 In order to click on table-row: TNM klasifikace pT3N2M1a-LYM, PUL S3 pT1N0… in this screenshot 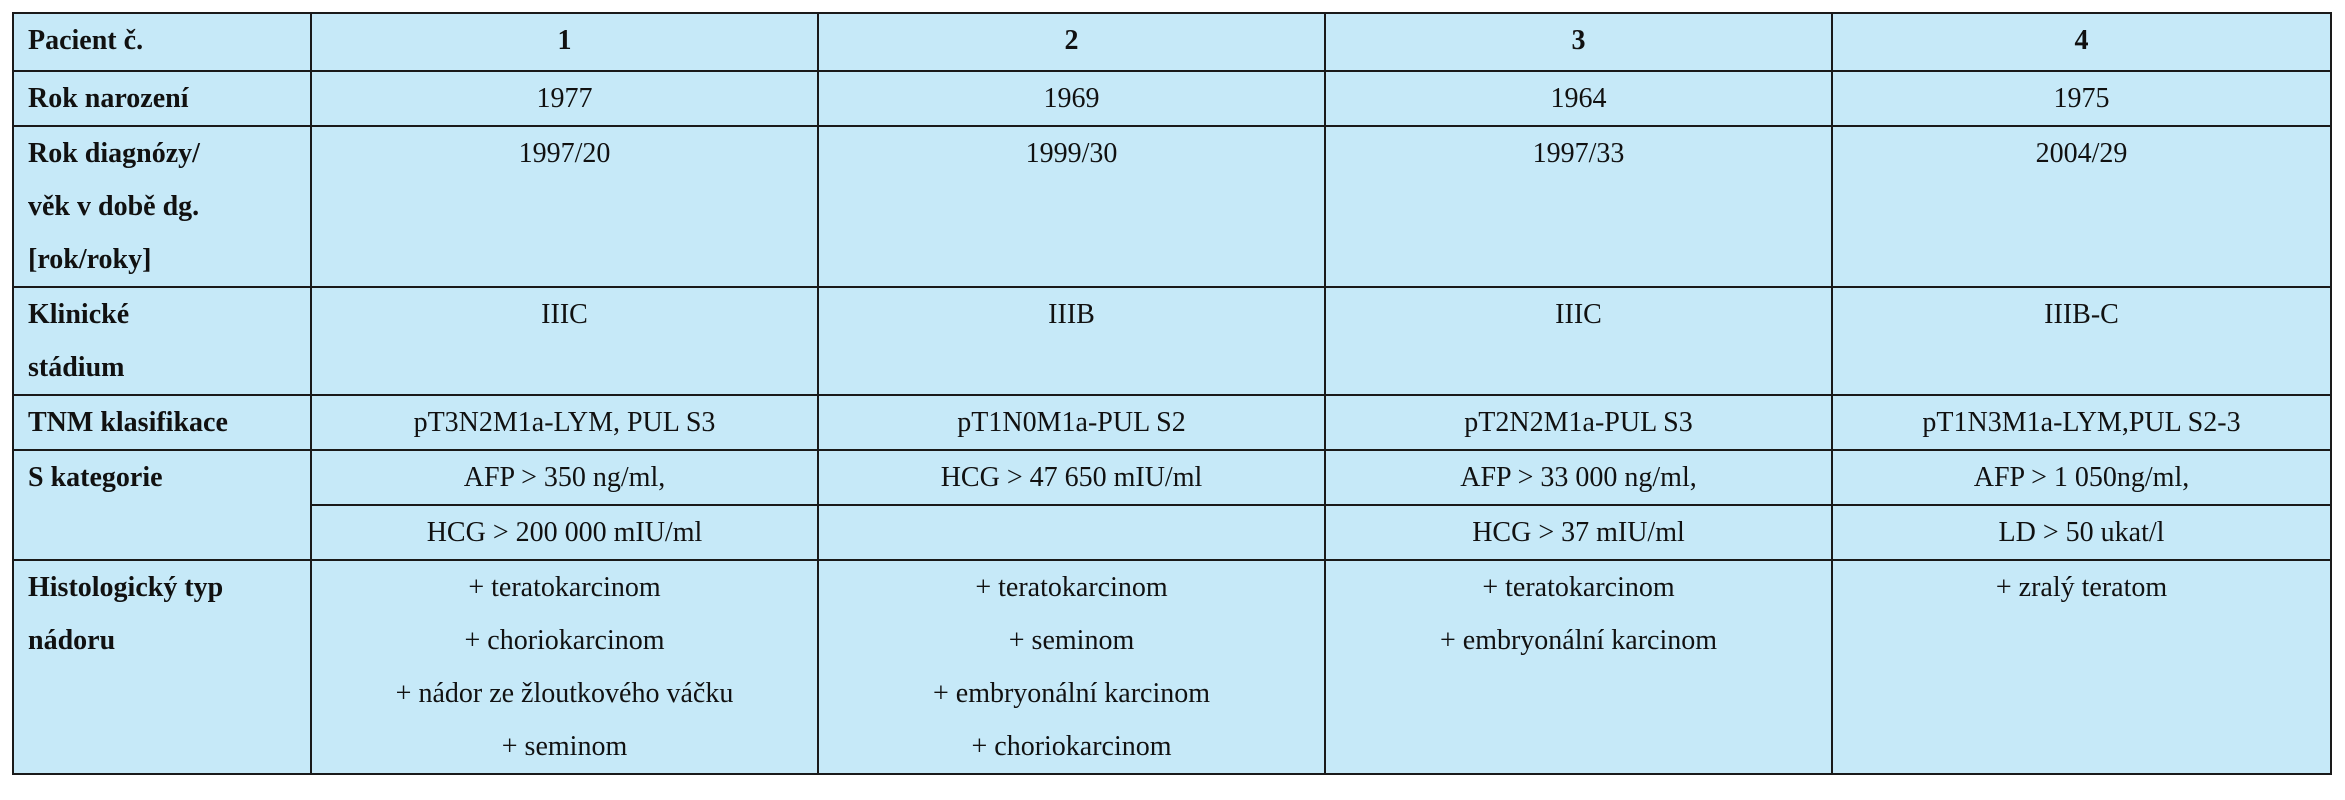, I will do `click(1172, 422)`.